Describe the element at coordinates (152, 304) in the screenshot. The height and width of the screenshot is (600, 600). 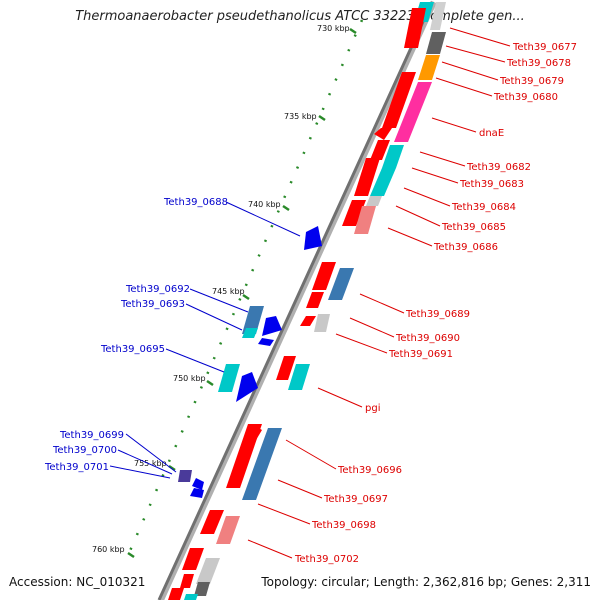
I see `gene-label-teth39-0693: Teth39_0693` at that location.